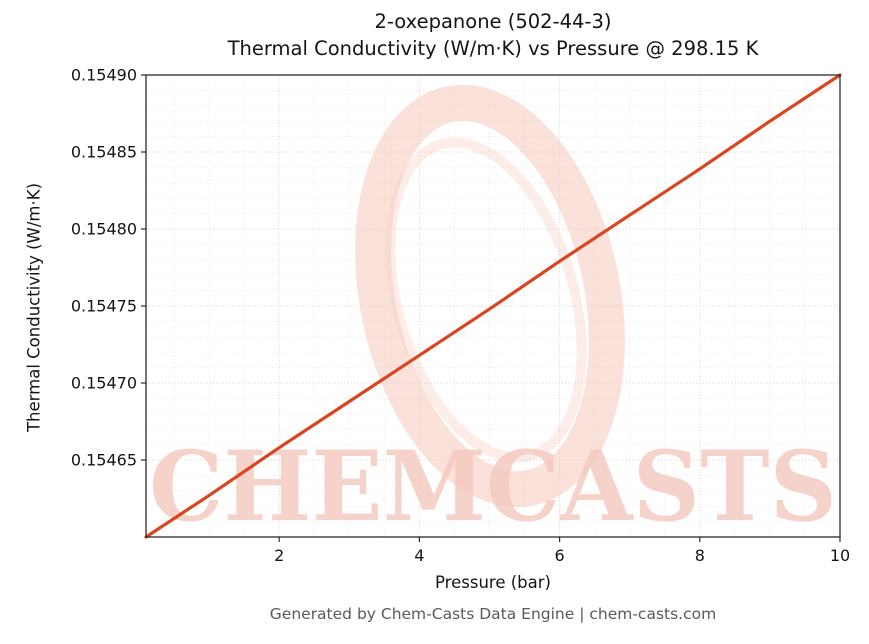 The width and height of the screenshot is (869, 644). What do you see at coordinates (104, 306) in the screenshot?
I see `y-tick-label: 0.15475` at bounding box center [104, 306].